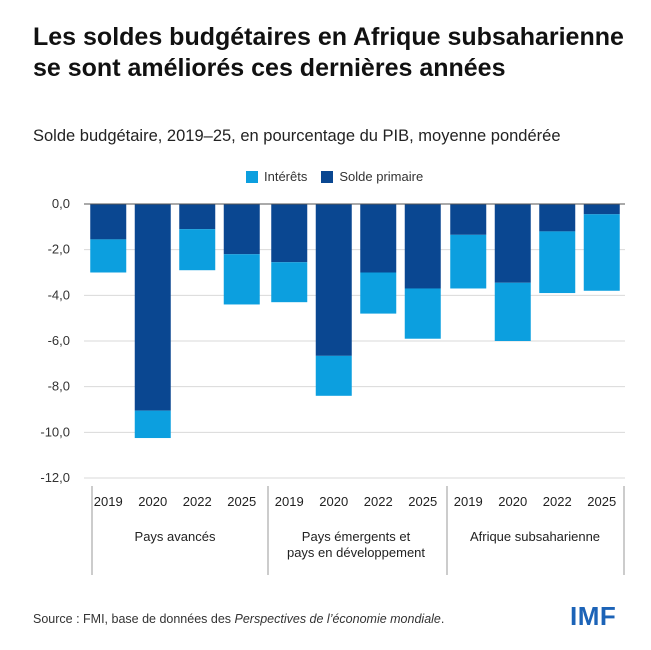  Describe the element at coordinates (442, 619) in the screenshot. I see `source-suffix: .` at that location.